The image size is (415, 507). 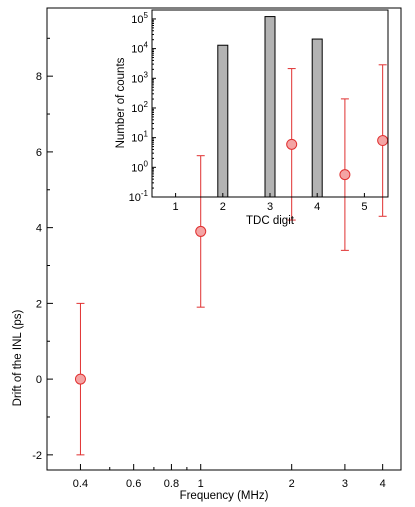 I want to click on inset-y-tick-exponent: 1, so click(x=146, y=134).